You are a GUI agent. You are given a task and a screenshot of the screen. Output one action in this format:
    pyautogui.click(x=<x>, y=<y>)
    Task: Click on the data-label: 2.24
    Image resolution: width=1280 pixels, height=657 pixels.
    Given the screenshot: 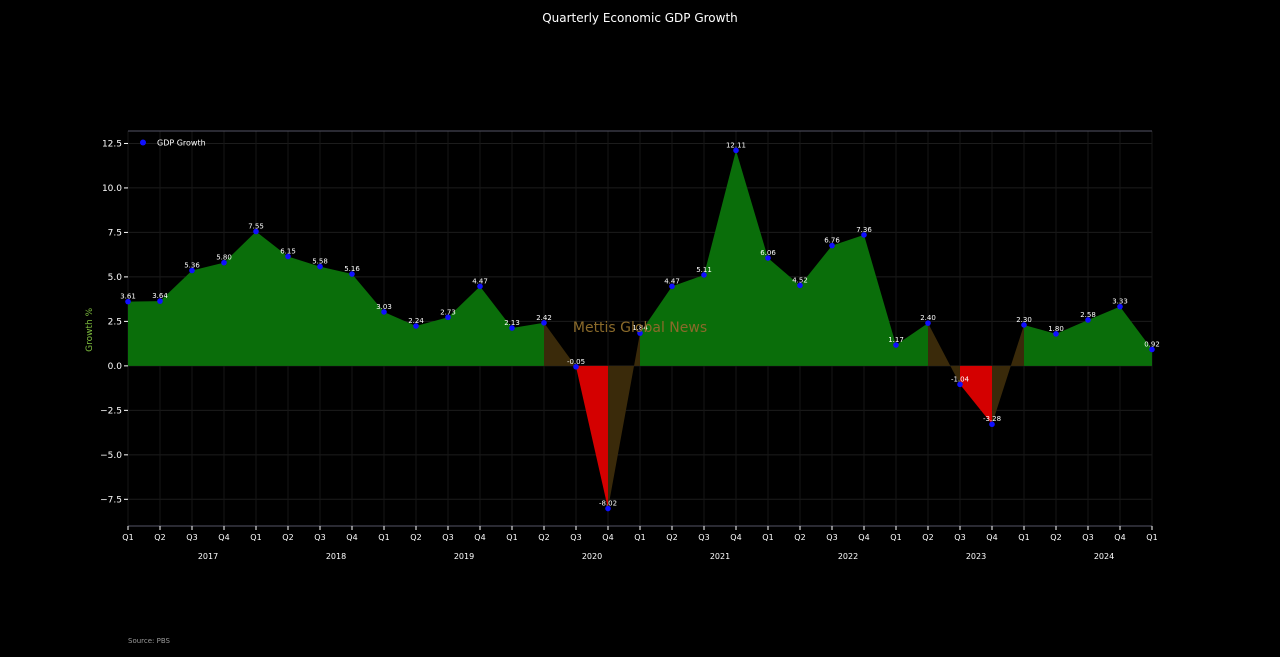 What is the action you would take?
    pyautogui.click(x=416, y=321)
    